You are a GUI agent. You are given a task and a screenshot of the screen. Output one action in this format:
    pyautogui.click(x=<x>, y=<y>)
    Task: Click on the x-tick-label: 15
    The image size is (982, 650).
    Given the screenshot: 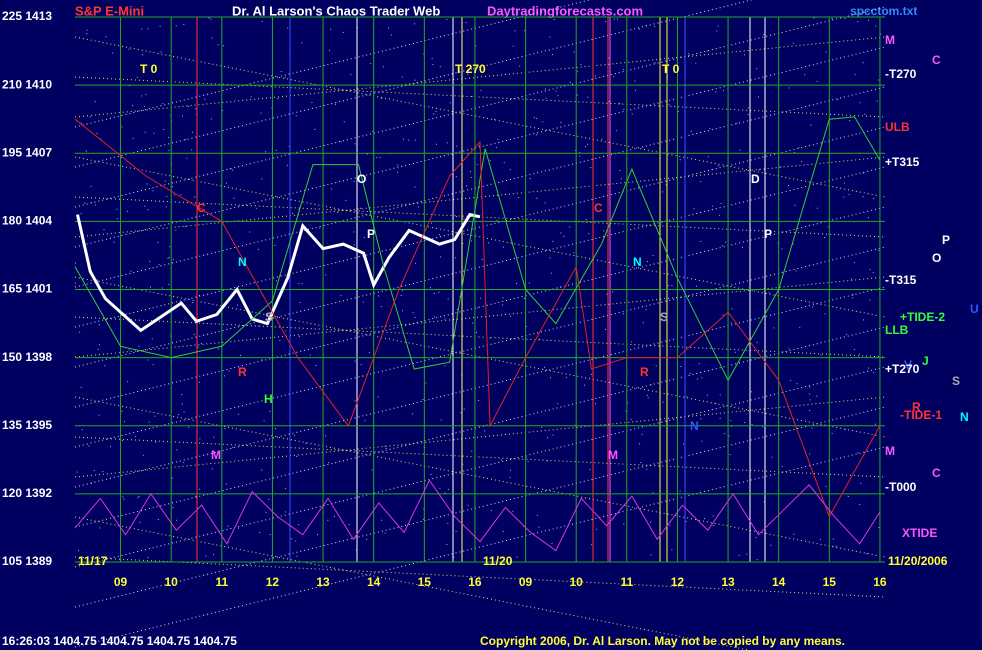 What is the action you would take?
    pyautogui.click(x=425, y=582)
    